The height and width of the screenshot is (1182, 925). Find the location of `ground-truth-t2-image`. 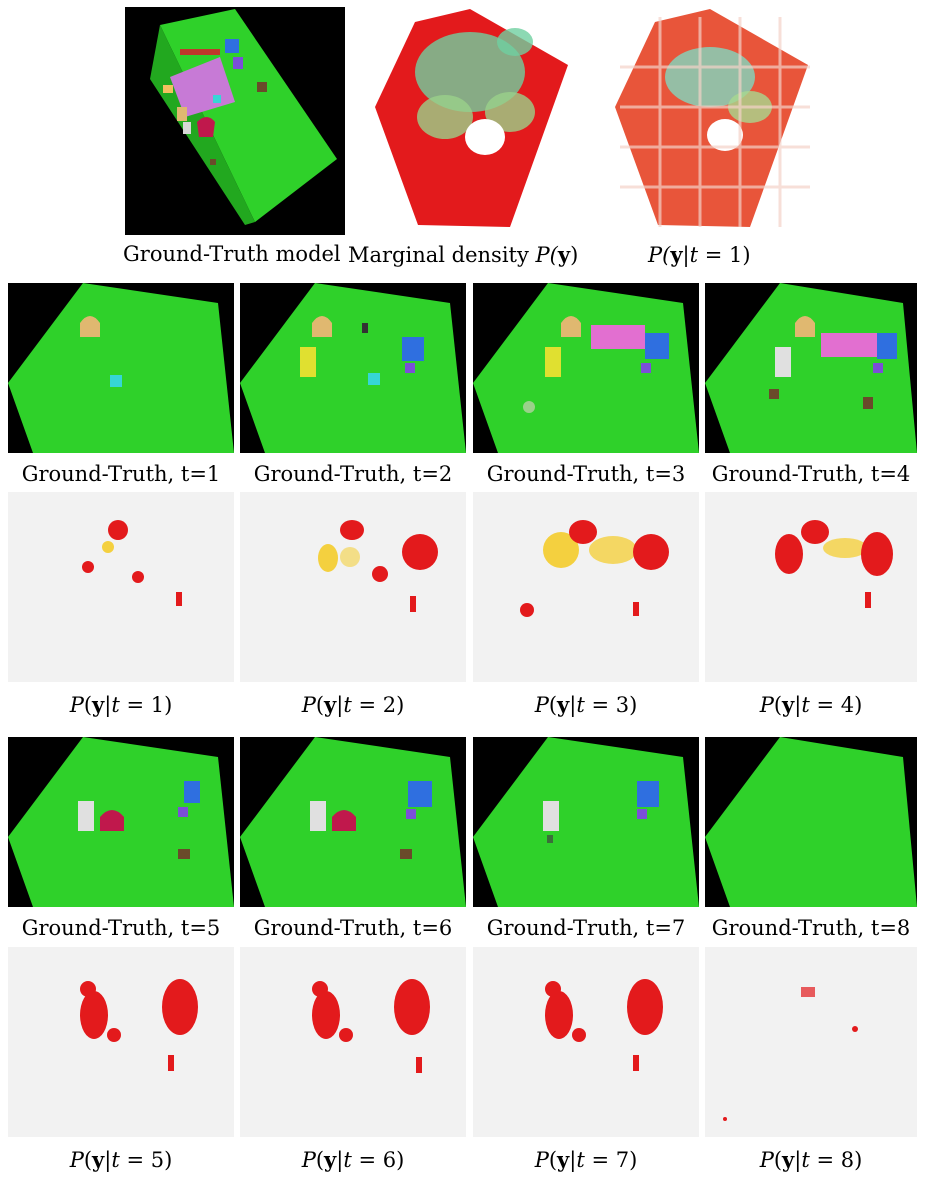

ground-truth-t2-image is located at coordinates (353, 368).